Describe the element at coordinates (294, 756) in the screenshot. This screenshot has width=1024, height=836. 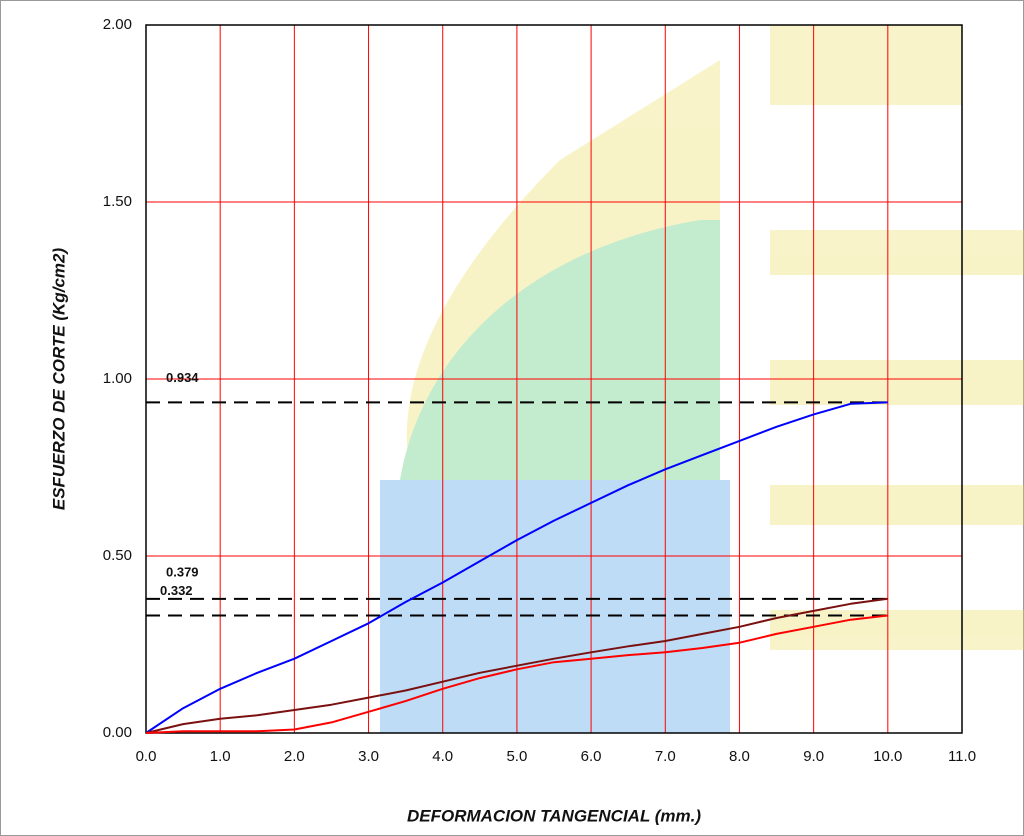
I see `x-tick-label: 2.0` at that location.